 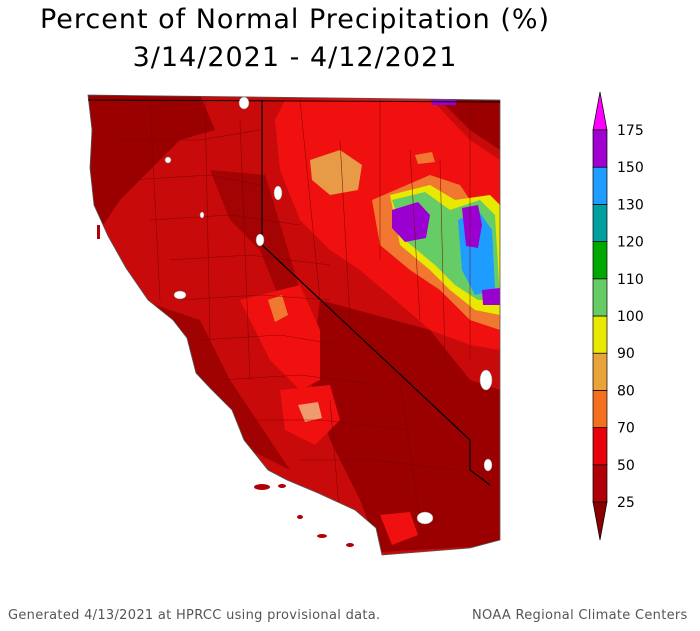 What do you see at coordinates (336, 172) in the screenshot?
I see `orange-region-nv-north` at bounding box center [336, 172].